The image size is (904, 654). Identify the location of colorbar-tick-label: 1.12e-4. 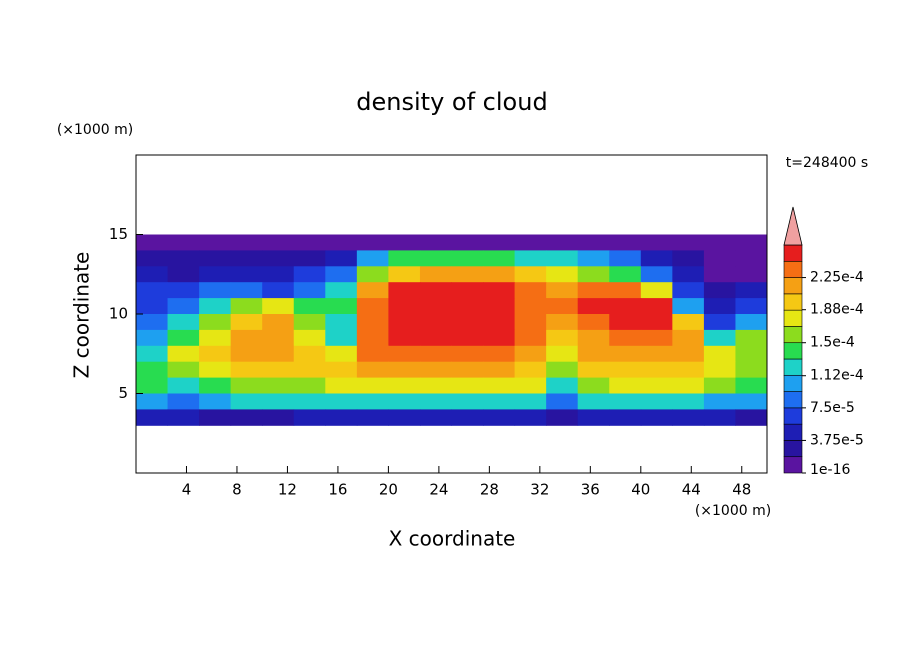
(837, 376).